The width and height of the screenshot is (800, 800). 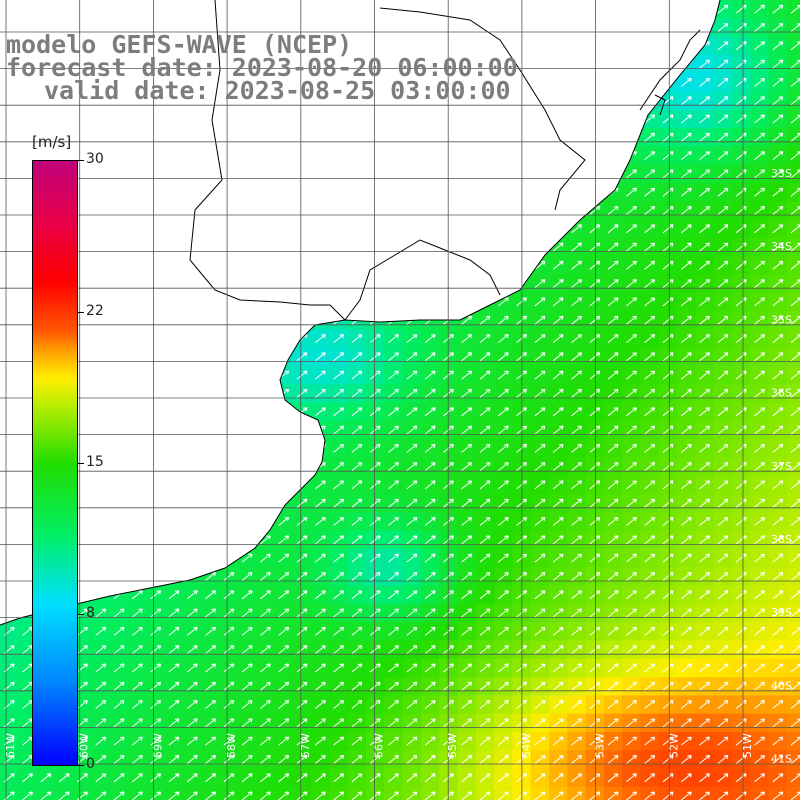 What do you see at coordinates (600, 745) in the screenshot?
I see `lon-label: 53W` at bounding box center [600, 745].